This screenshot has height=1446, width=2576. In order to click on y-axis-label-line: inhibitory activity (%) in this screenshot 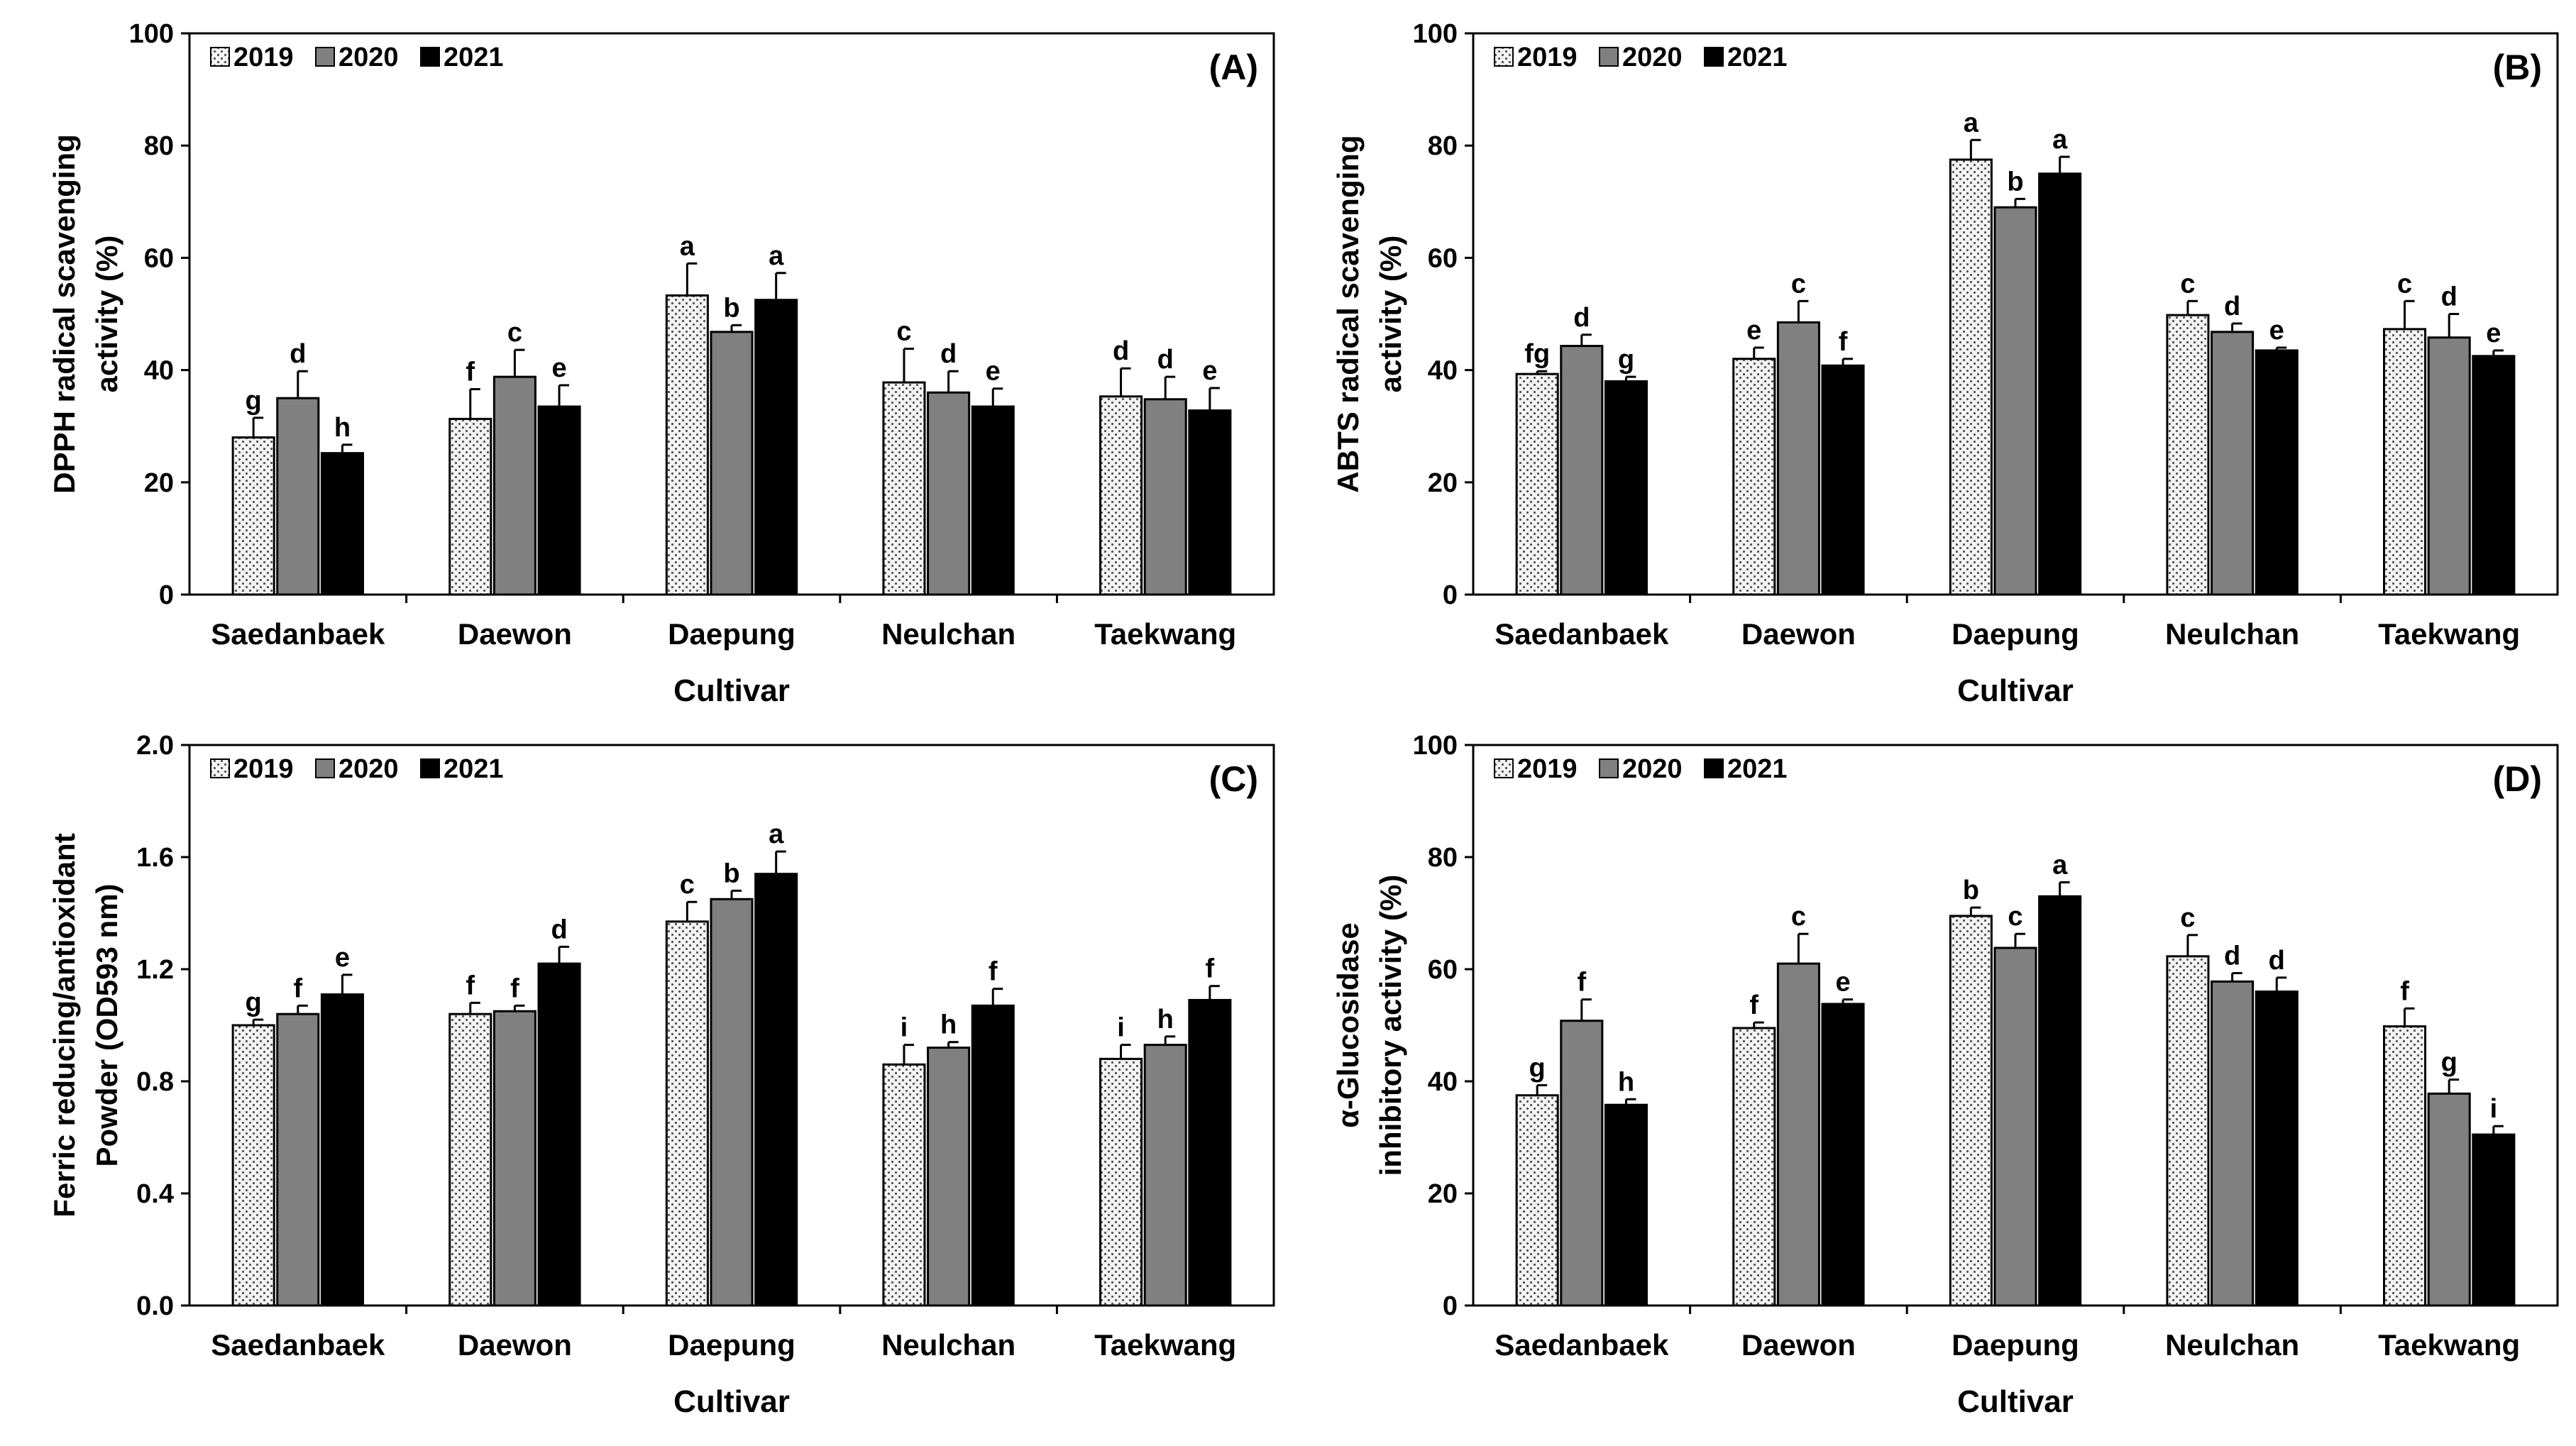, I will do `click(1390, 1026)`.